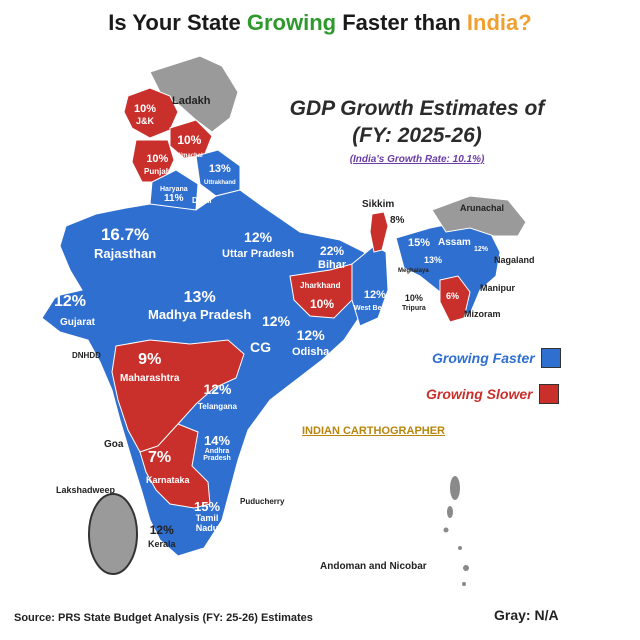  I want to click on label-andaman: Andoman and Nicobar, so click(373, 566).